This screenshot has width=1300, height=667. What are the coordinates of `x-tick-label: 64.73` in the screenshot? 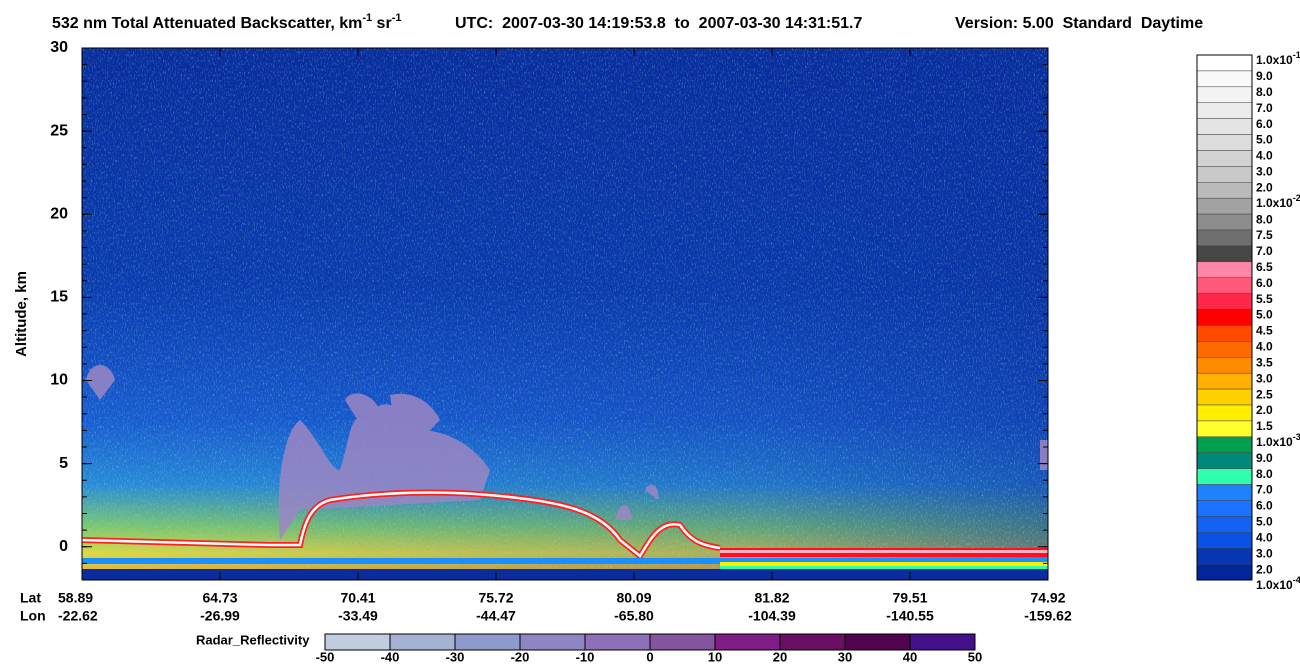 It's located at (219, 598).